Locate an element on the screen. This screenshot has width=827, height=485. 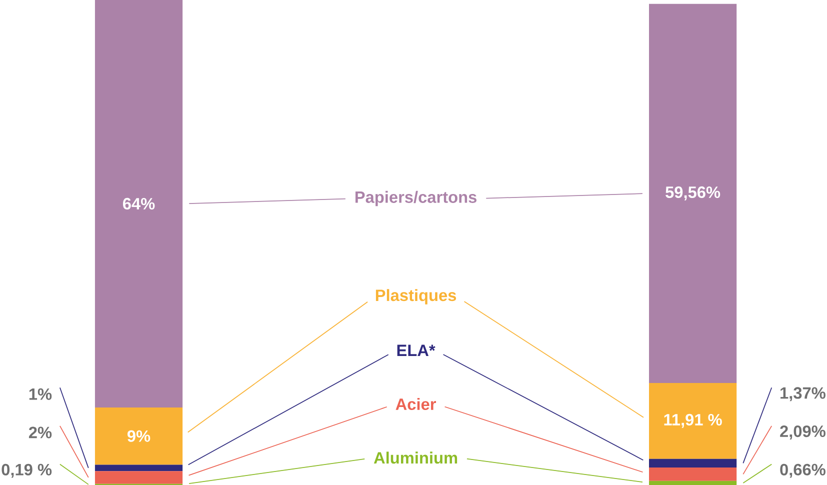
data-label: 1,37% is located at coordinates (803, 394).